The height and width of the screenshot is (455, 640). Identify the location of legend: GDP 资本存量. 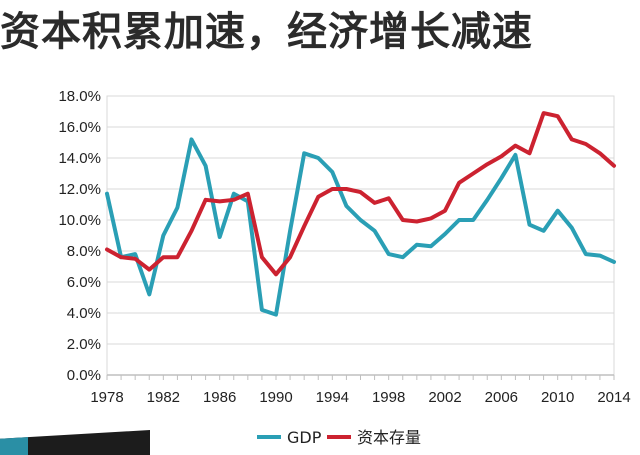
(339, 437).